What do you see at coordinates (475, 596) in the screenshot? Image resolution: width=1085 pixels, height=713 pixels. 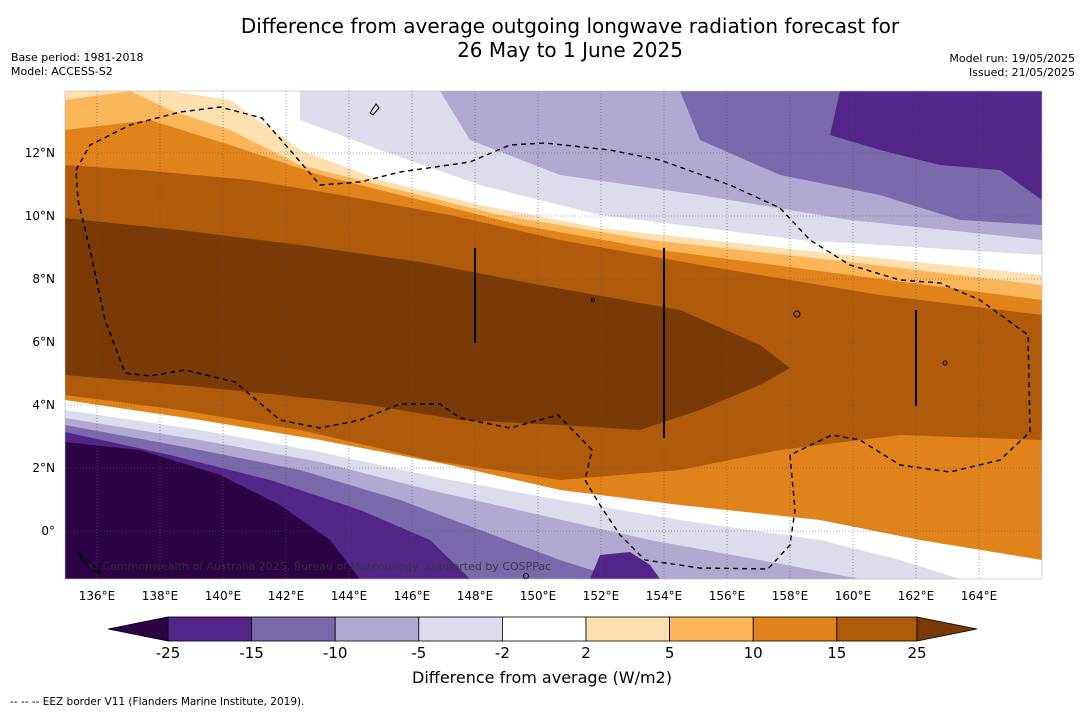 I see `lon-tick-label: 148°E` at bounding box center [475, 596].